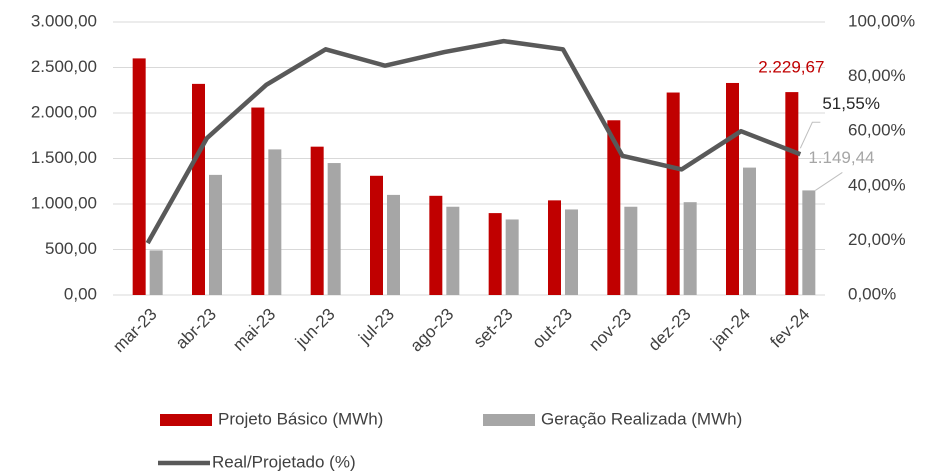 Image resolution: width=942 pixels, height=475 pixels. I want to click on y-tick-label: 500,00, so click(71, 248).